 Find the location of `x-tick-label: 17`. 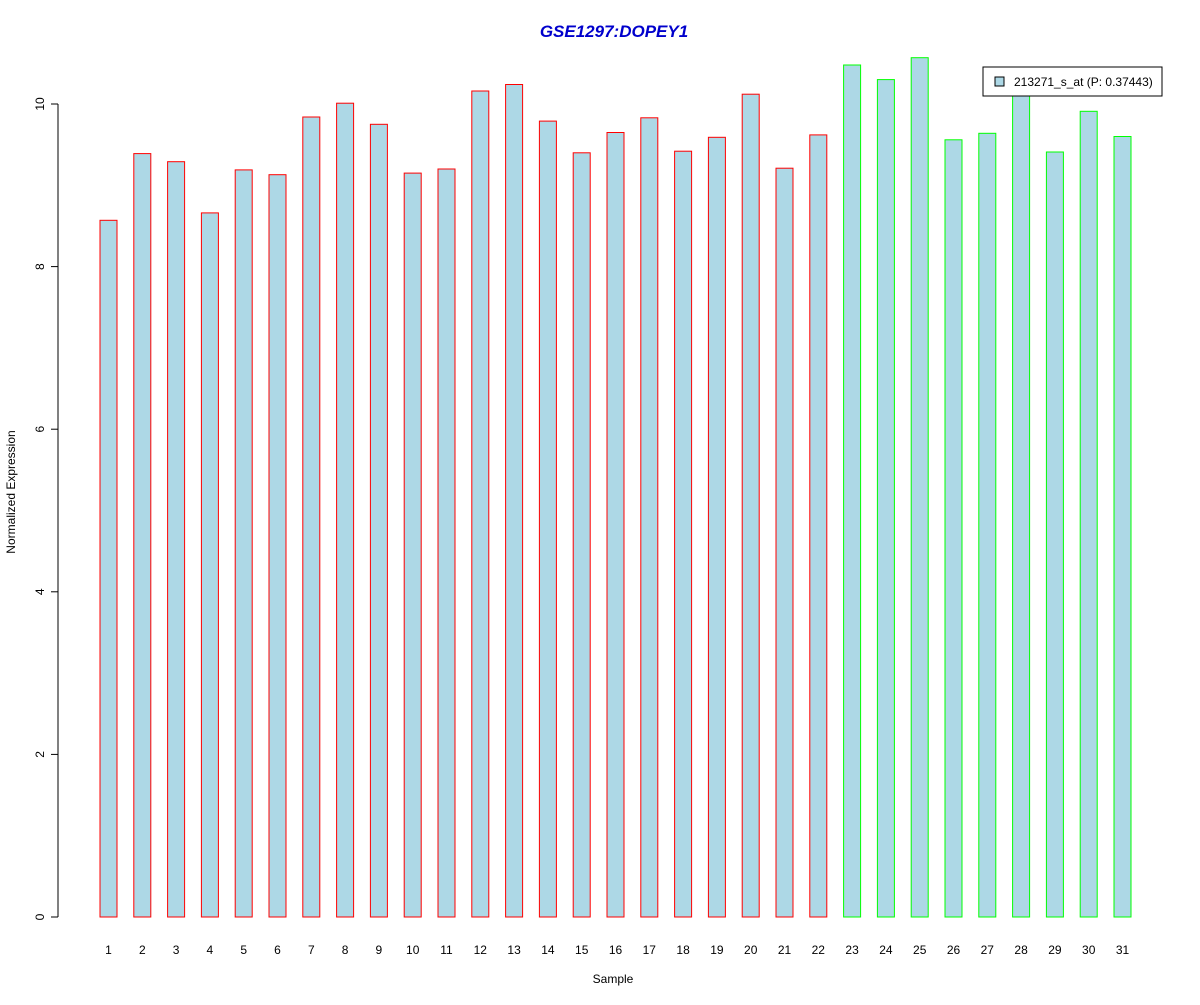

x-tick-label: 17 is located at coordinates (650, 950).